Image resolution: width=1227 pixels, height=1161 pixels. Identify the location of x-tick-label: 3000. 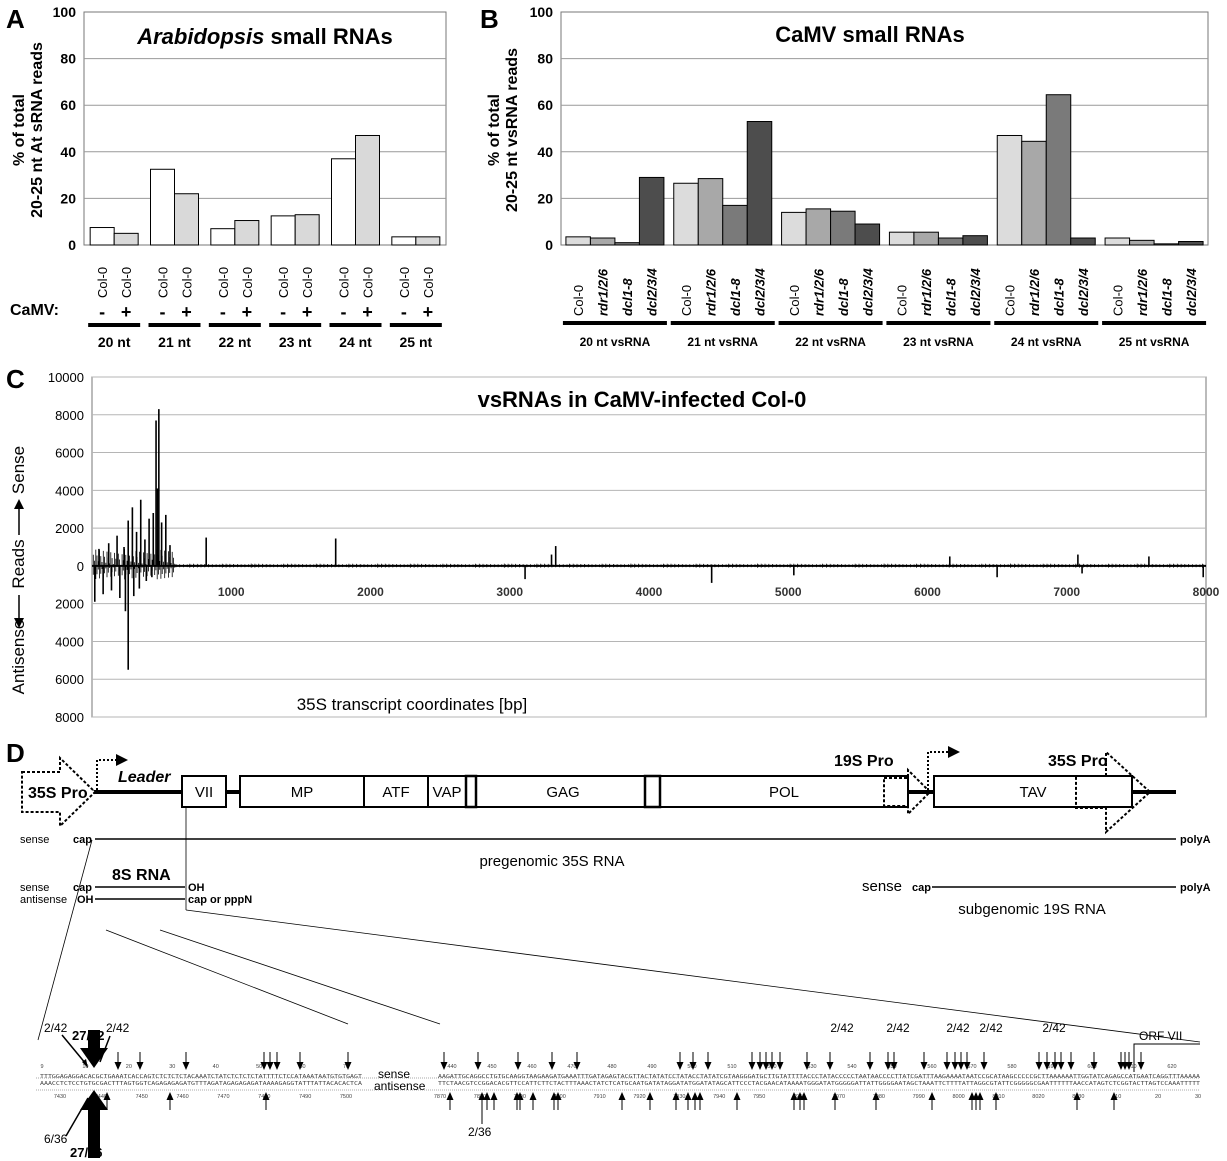
(509, 592).